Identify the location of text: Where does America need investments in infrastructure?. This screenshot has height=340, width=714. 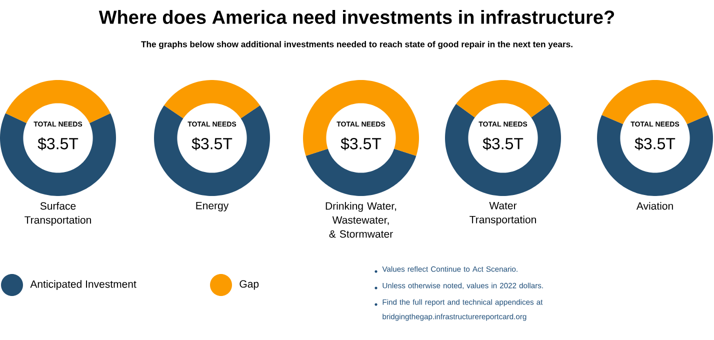
(356, 17).